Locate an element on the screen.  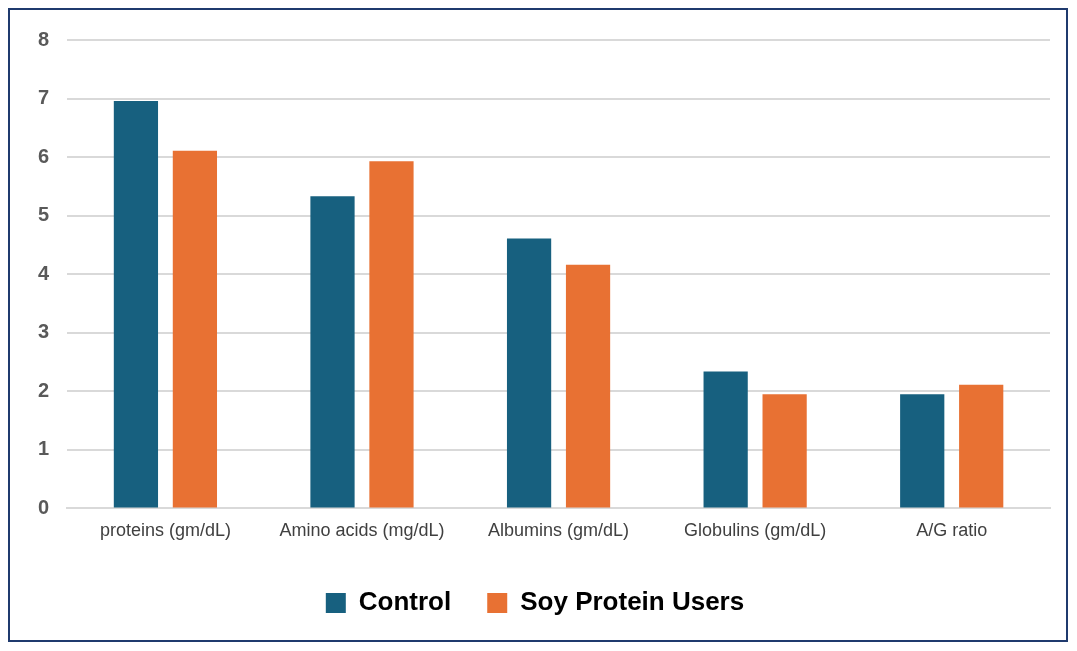
y-tick-label: 0 is located at coordinates (44, 506).